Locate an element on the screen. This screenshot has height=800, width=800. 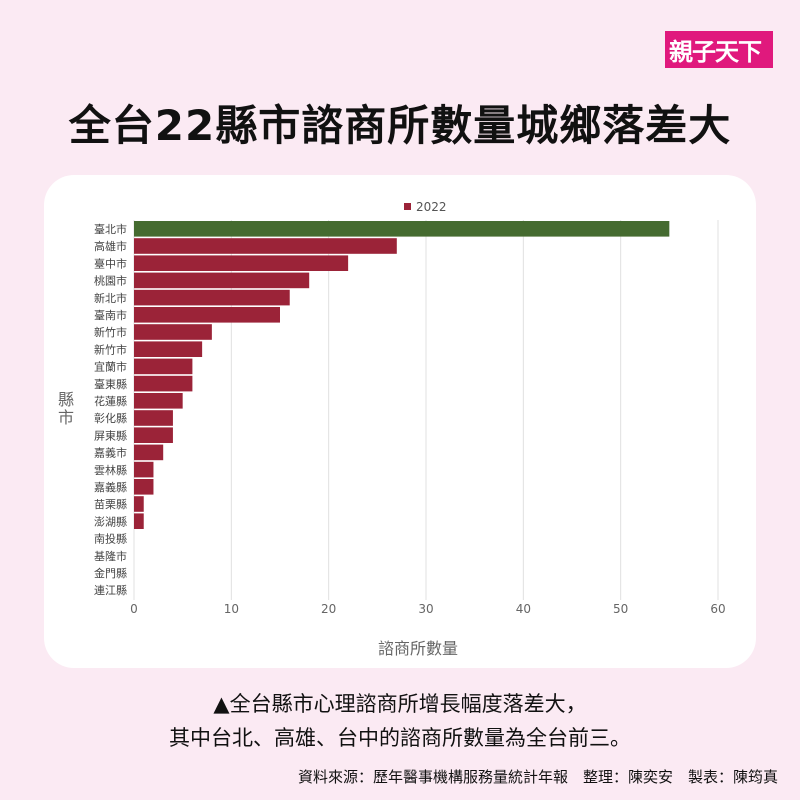
source-note: 資料來源：歷年醫事機構服務量統計年報 整理：陳奕安 製表：陳筠真 is located at coordinates (537, 777).